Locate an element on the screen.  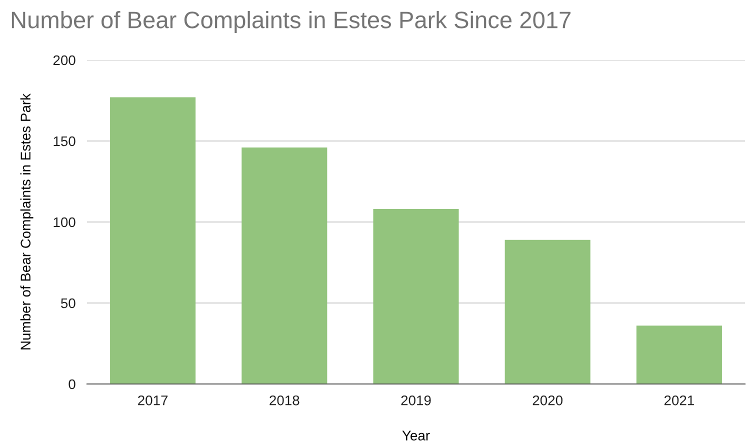
x-tick-label: 2018 is located at coordinates (285, 400).